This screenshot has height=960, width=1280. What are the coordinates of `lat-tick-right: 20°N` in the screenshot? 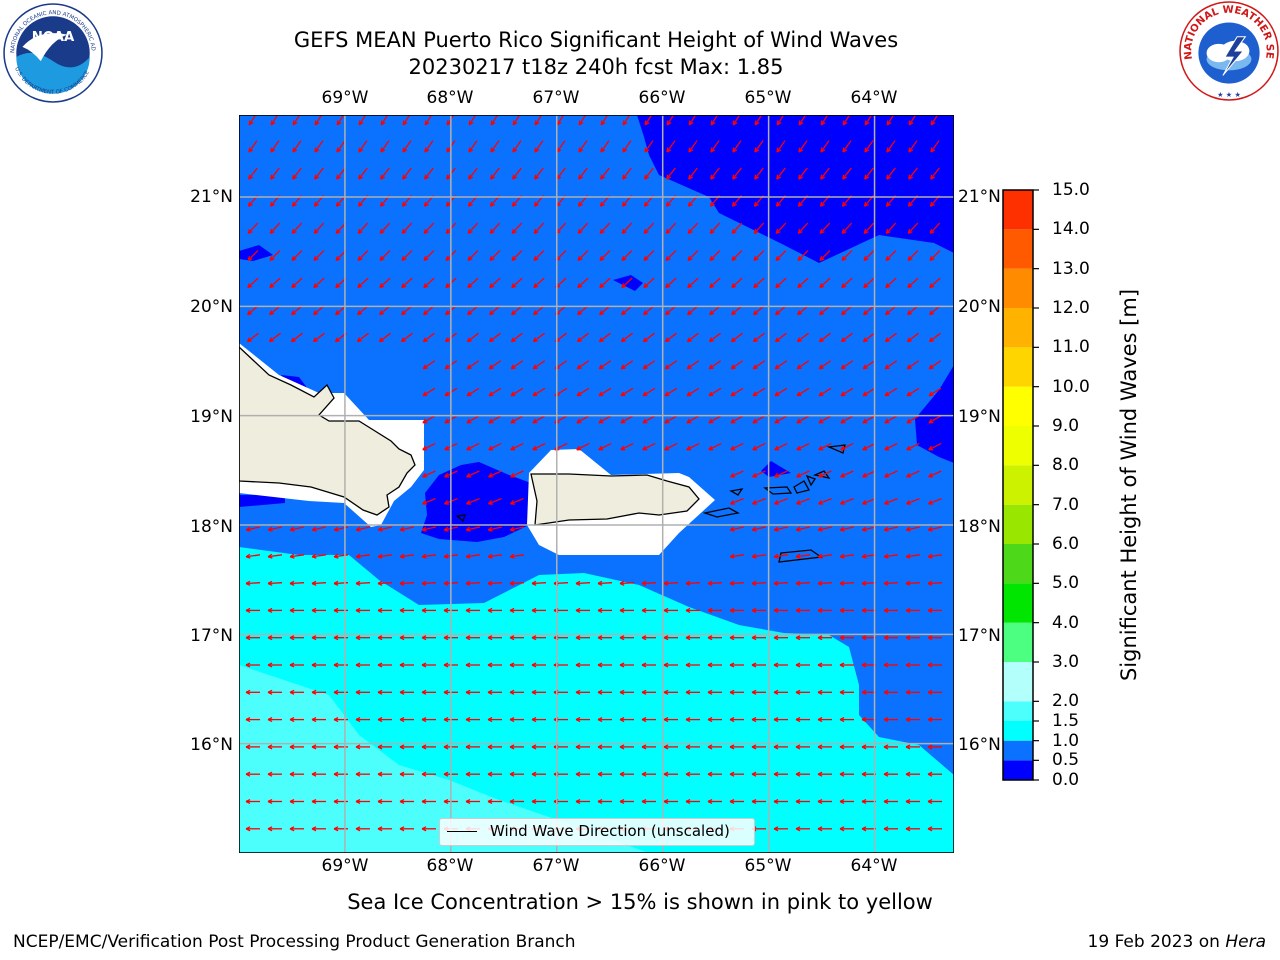 It's located at (979, 307).